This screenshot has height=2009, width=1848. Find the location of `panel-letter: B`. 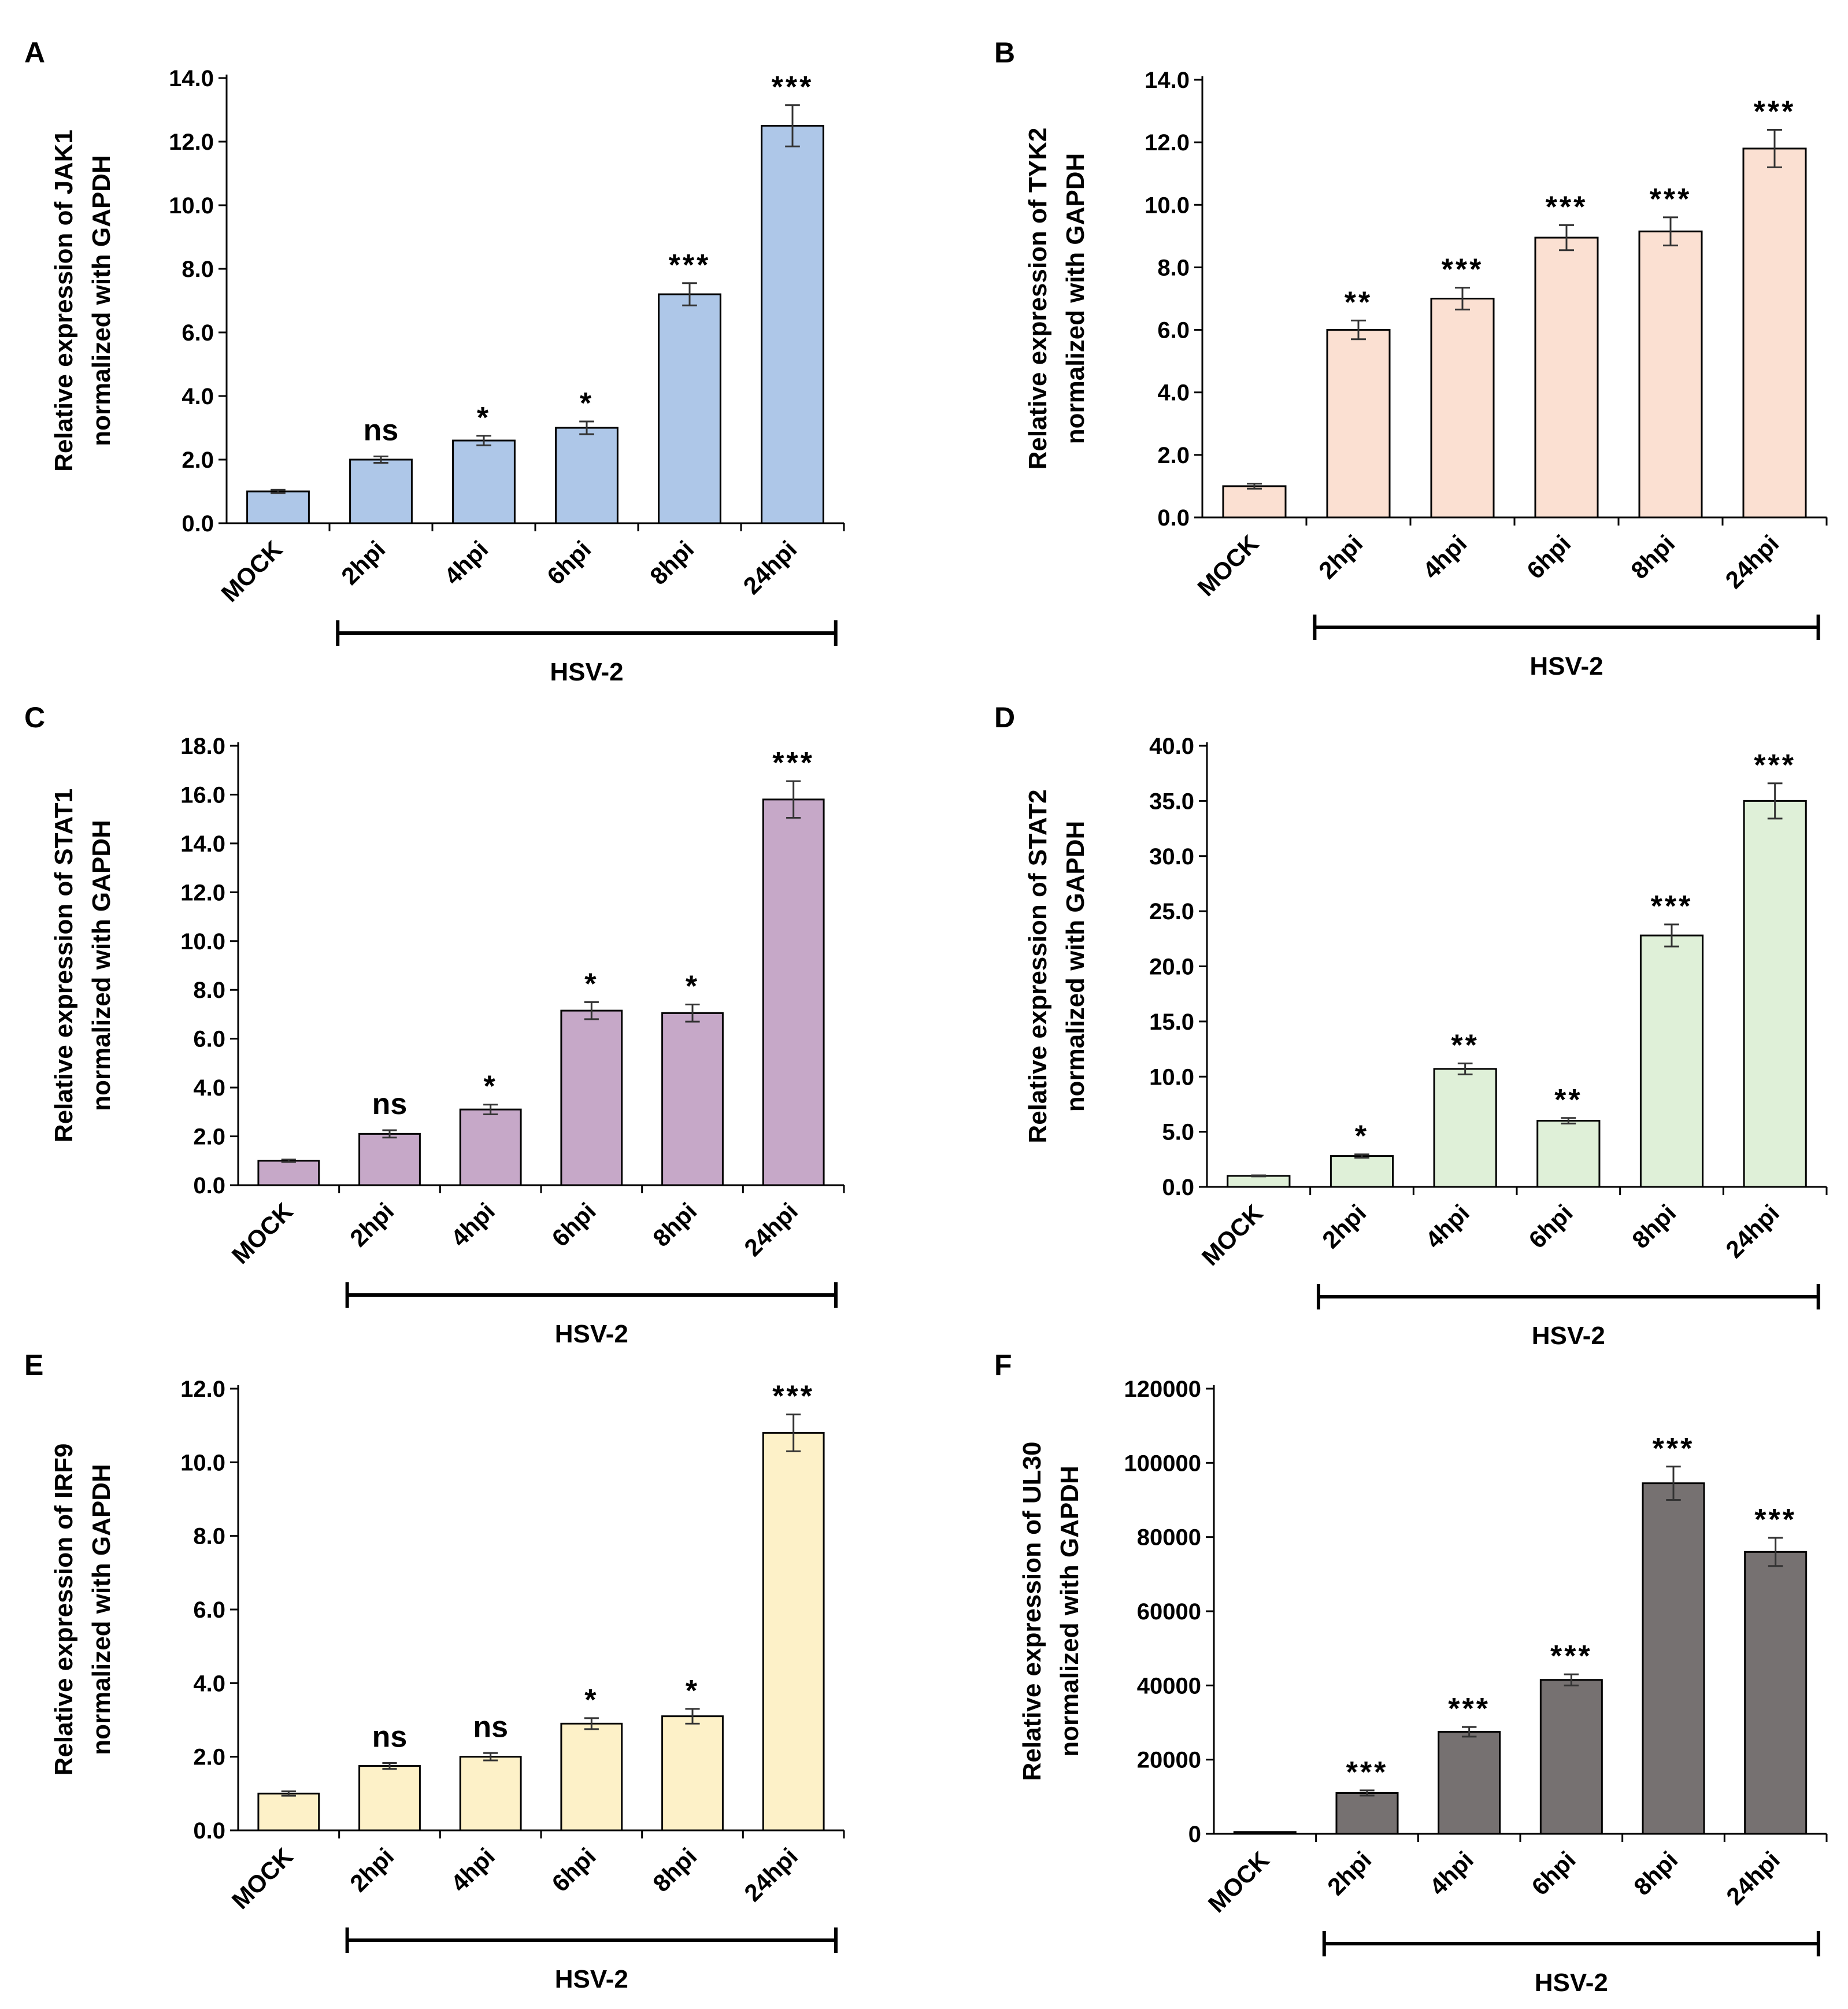

panel-letter: B is located at coordinates (1004, 52).